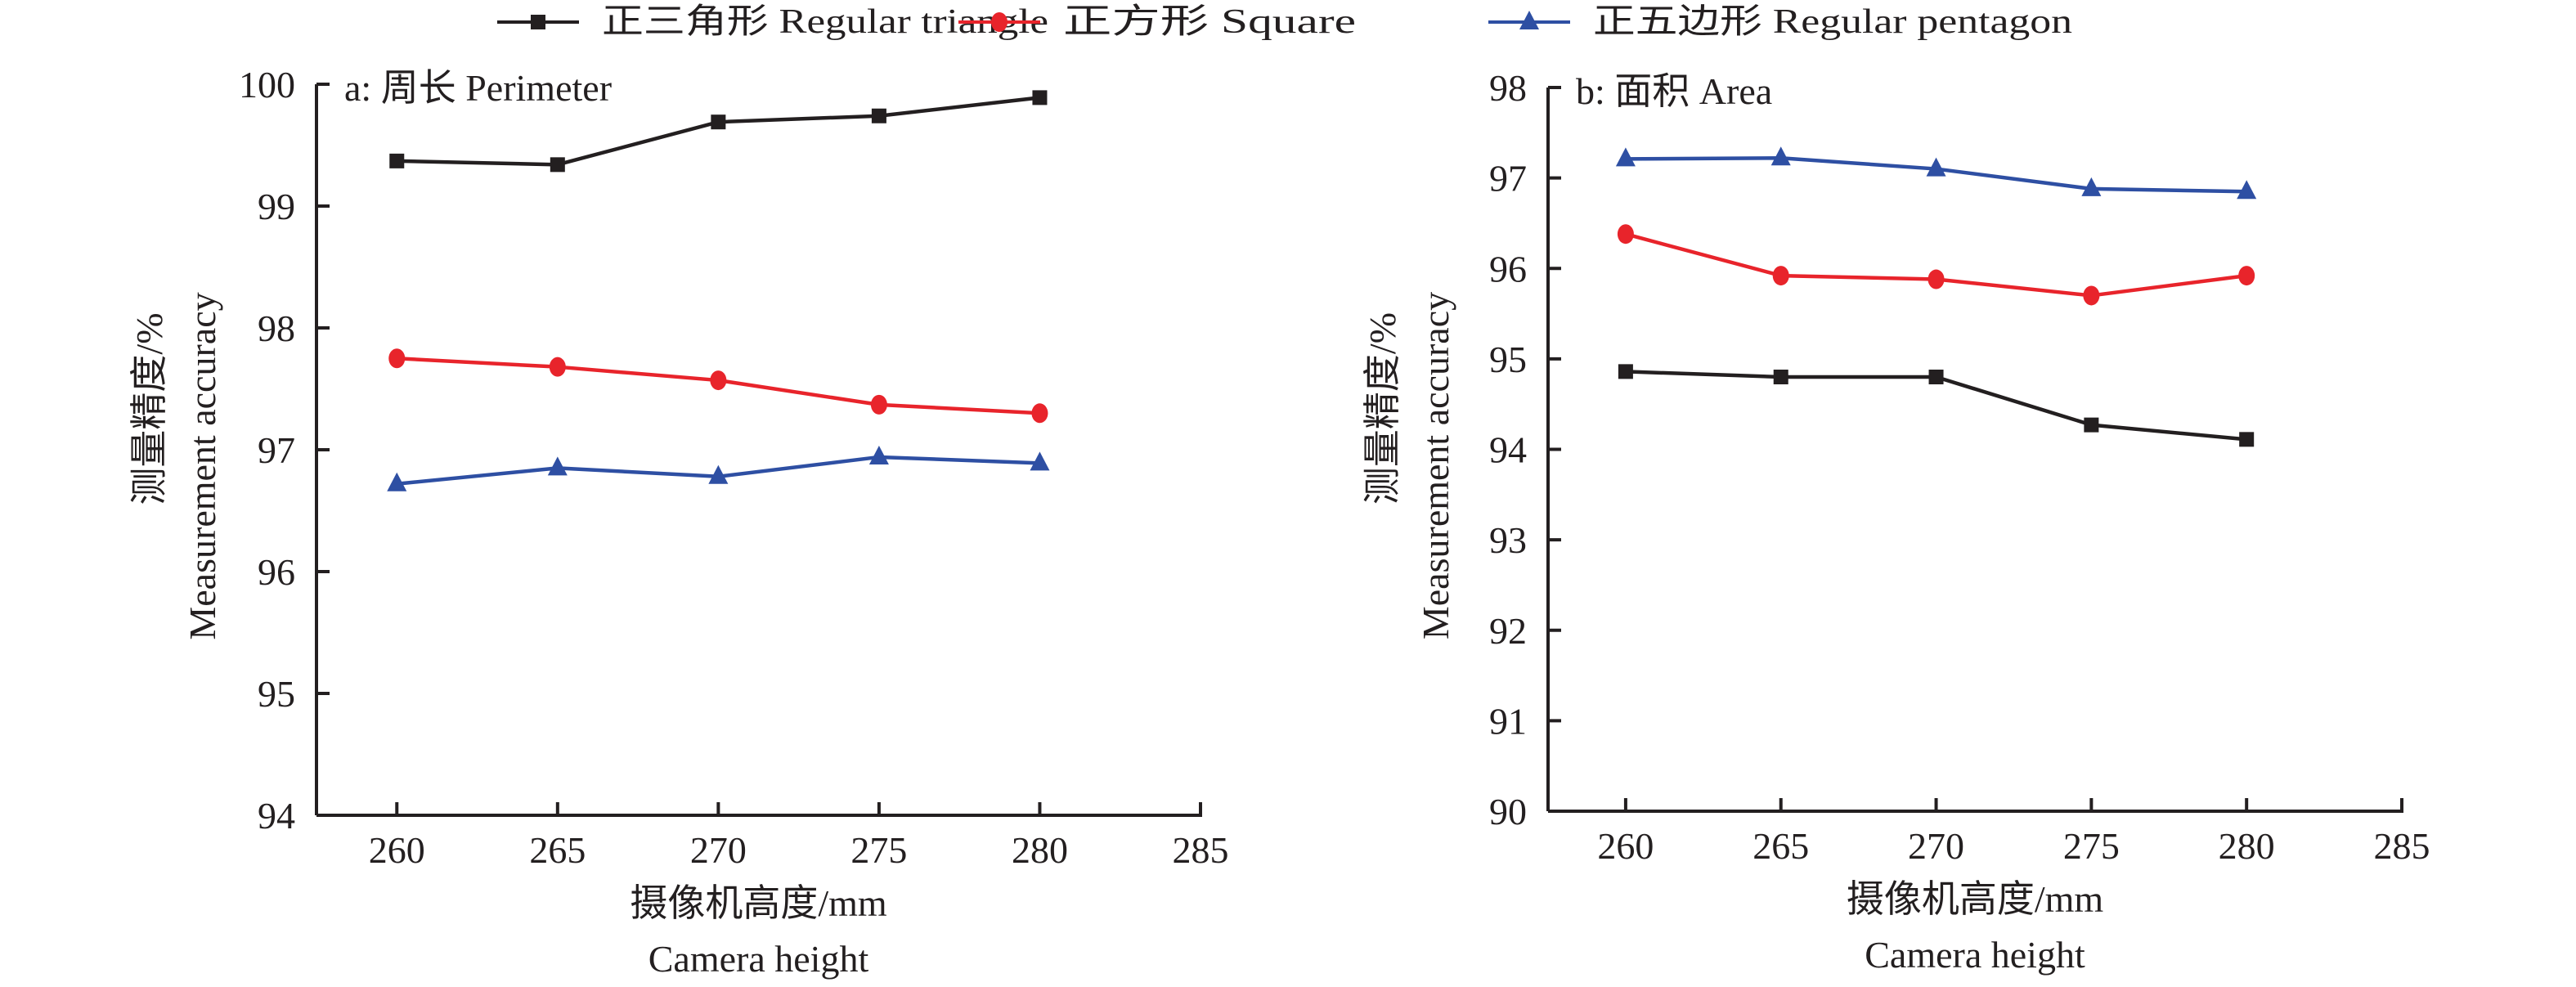 This screenshot has height=987, width=2576. What do you see at coordinates (538, 22) in the screenshot?
I see `legend-marker-square` at bounding box center [538, 22].